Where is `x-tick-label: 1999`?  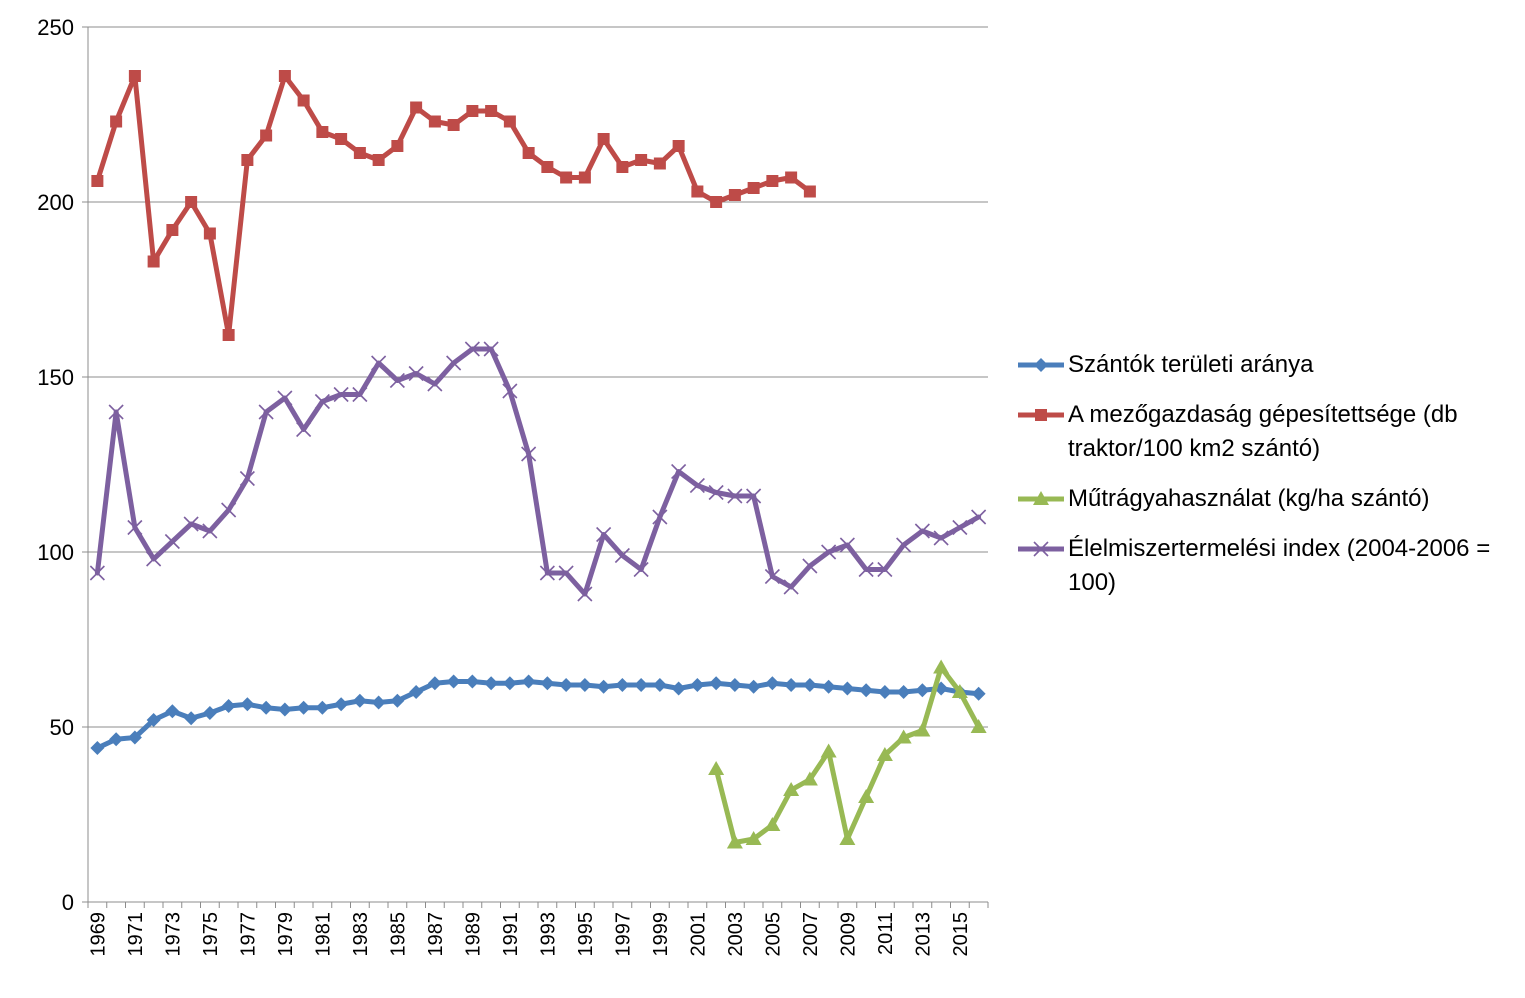
x-tick-label: 1999 is located at coordinates (661, 934).